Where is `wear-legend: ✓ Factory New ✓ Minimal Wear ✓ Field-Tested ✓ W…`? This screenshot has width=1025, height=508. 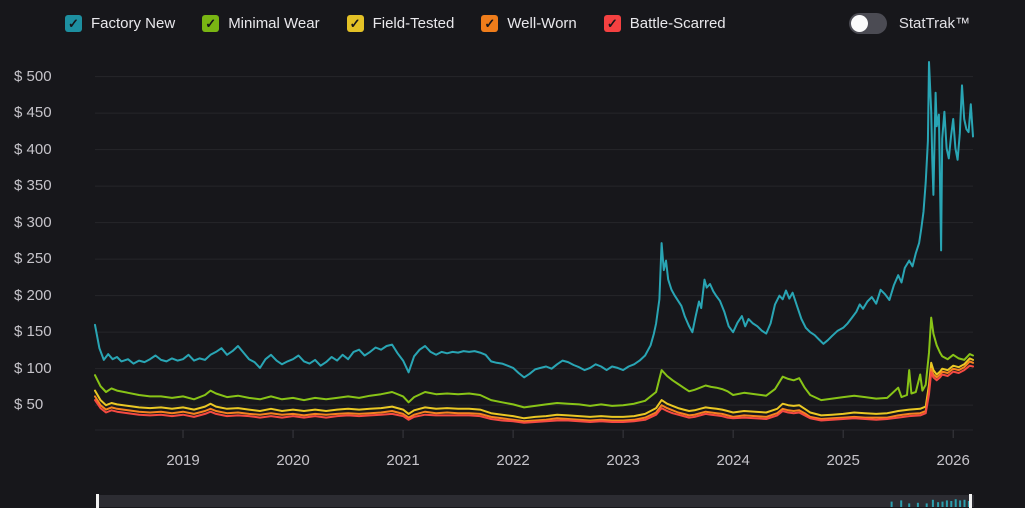
wear-legend: ✓ Factory New ✓ Minimal Wear ✓ Field-Tested ✓ W… is located at coordinates (517, 23).